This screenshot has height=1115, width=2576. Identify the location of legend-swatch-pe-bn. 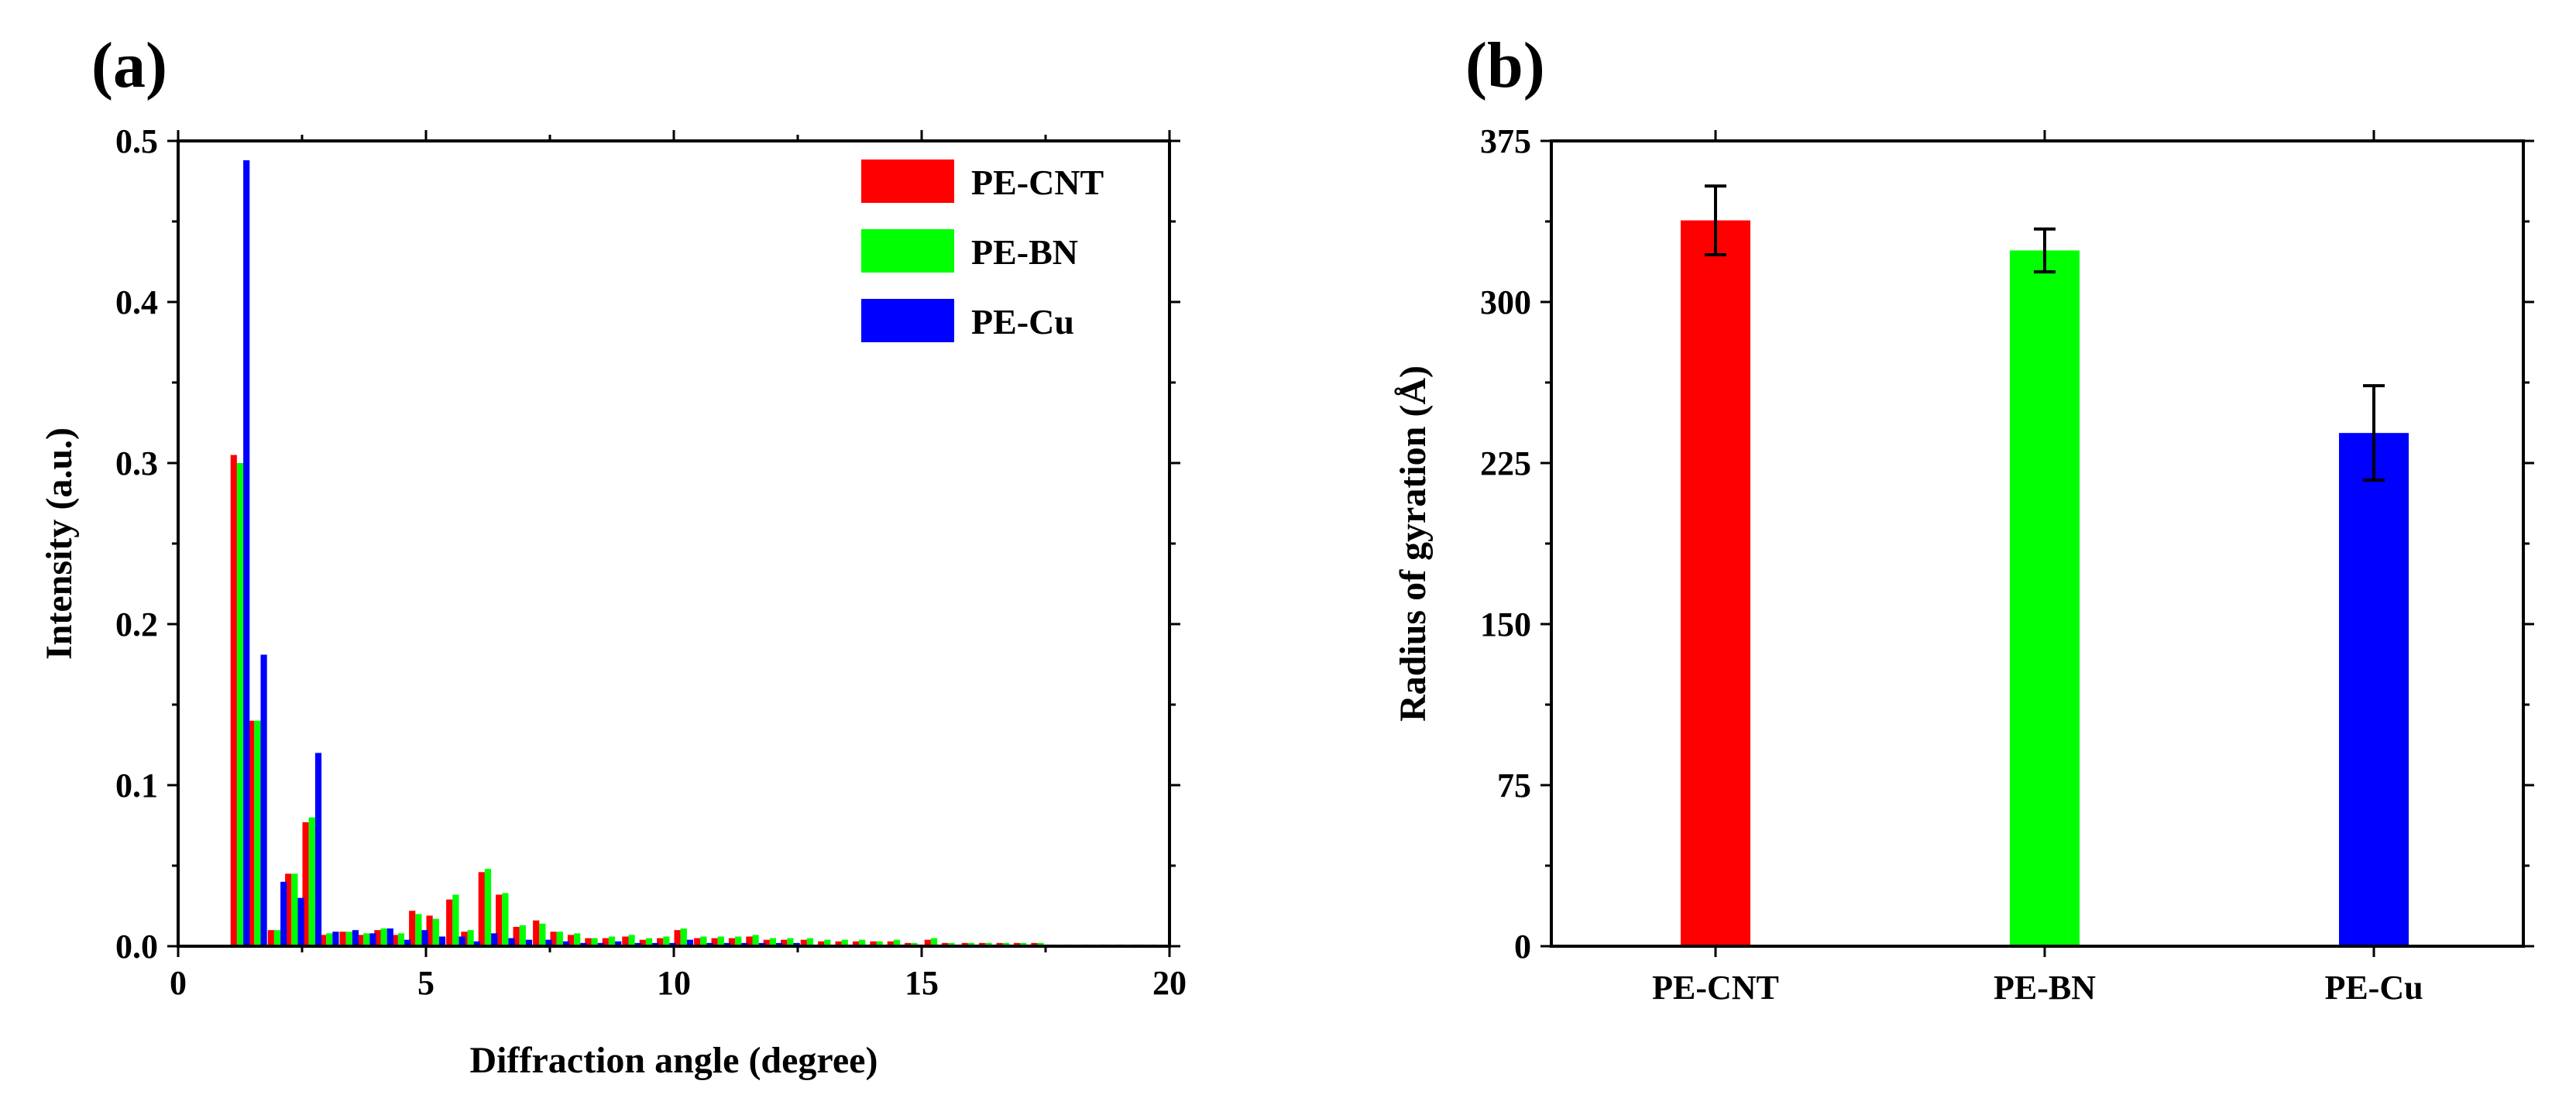
(908, 251).